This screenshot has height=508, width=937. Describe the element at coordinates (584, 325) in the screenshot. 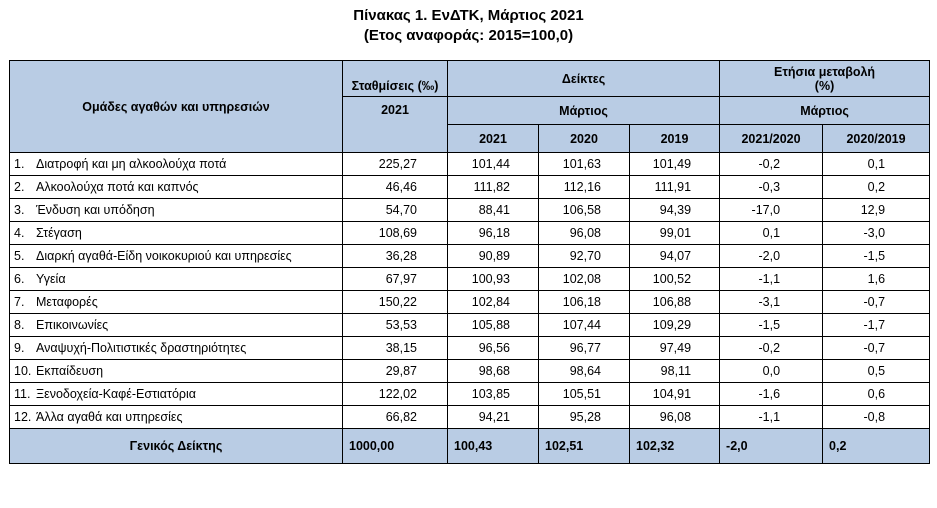

I see `index-2020-cell: 107,44` at that location.